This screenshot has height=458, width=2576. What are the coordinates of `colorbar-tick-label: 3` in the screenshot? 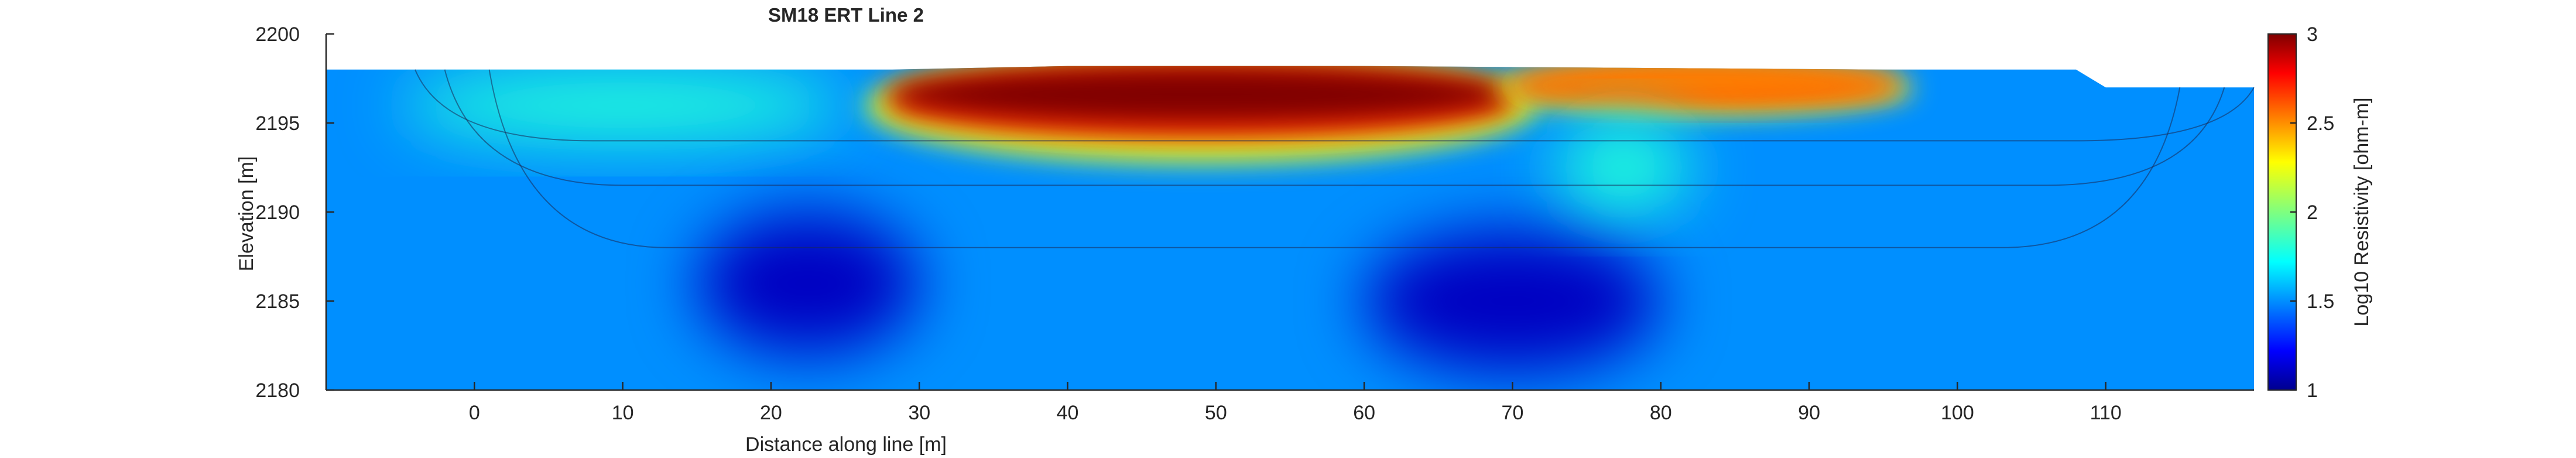 It's located at (2312, 34).